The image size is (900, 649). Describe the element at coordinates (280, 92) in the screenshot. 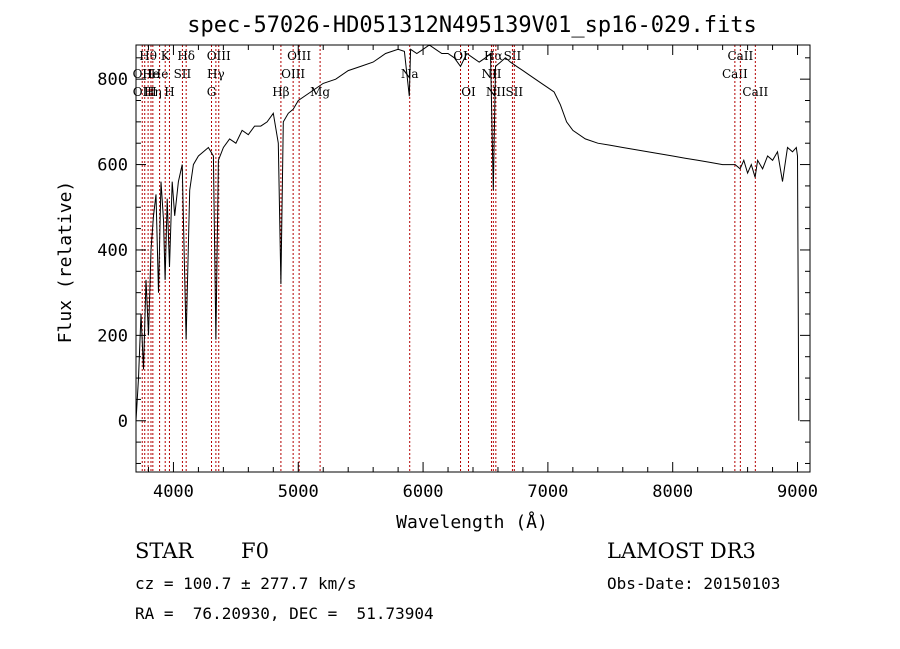

I see `line-marker-label: Hβ` at that location.